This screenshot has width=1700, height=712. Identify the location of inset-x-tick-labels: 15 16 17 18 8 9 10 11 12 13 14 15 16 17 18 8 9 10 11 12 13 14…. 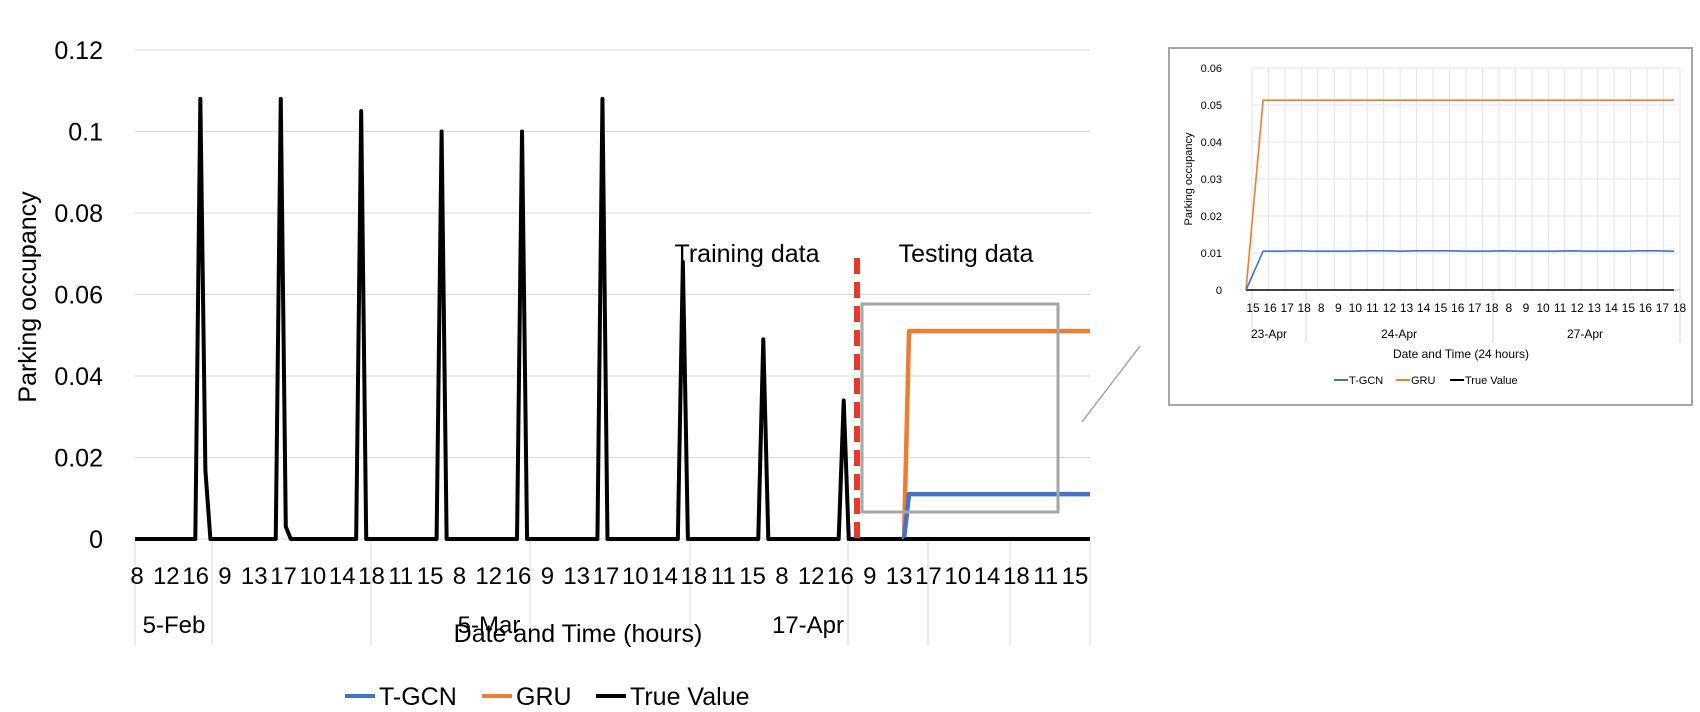
(1466, 308).